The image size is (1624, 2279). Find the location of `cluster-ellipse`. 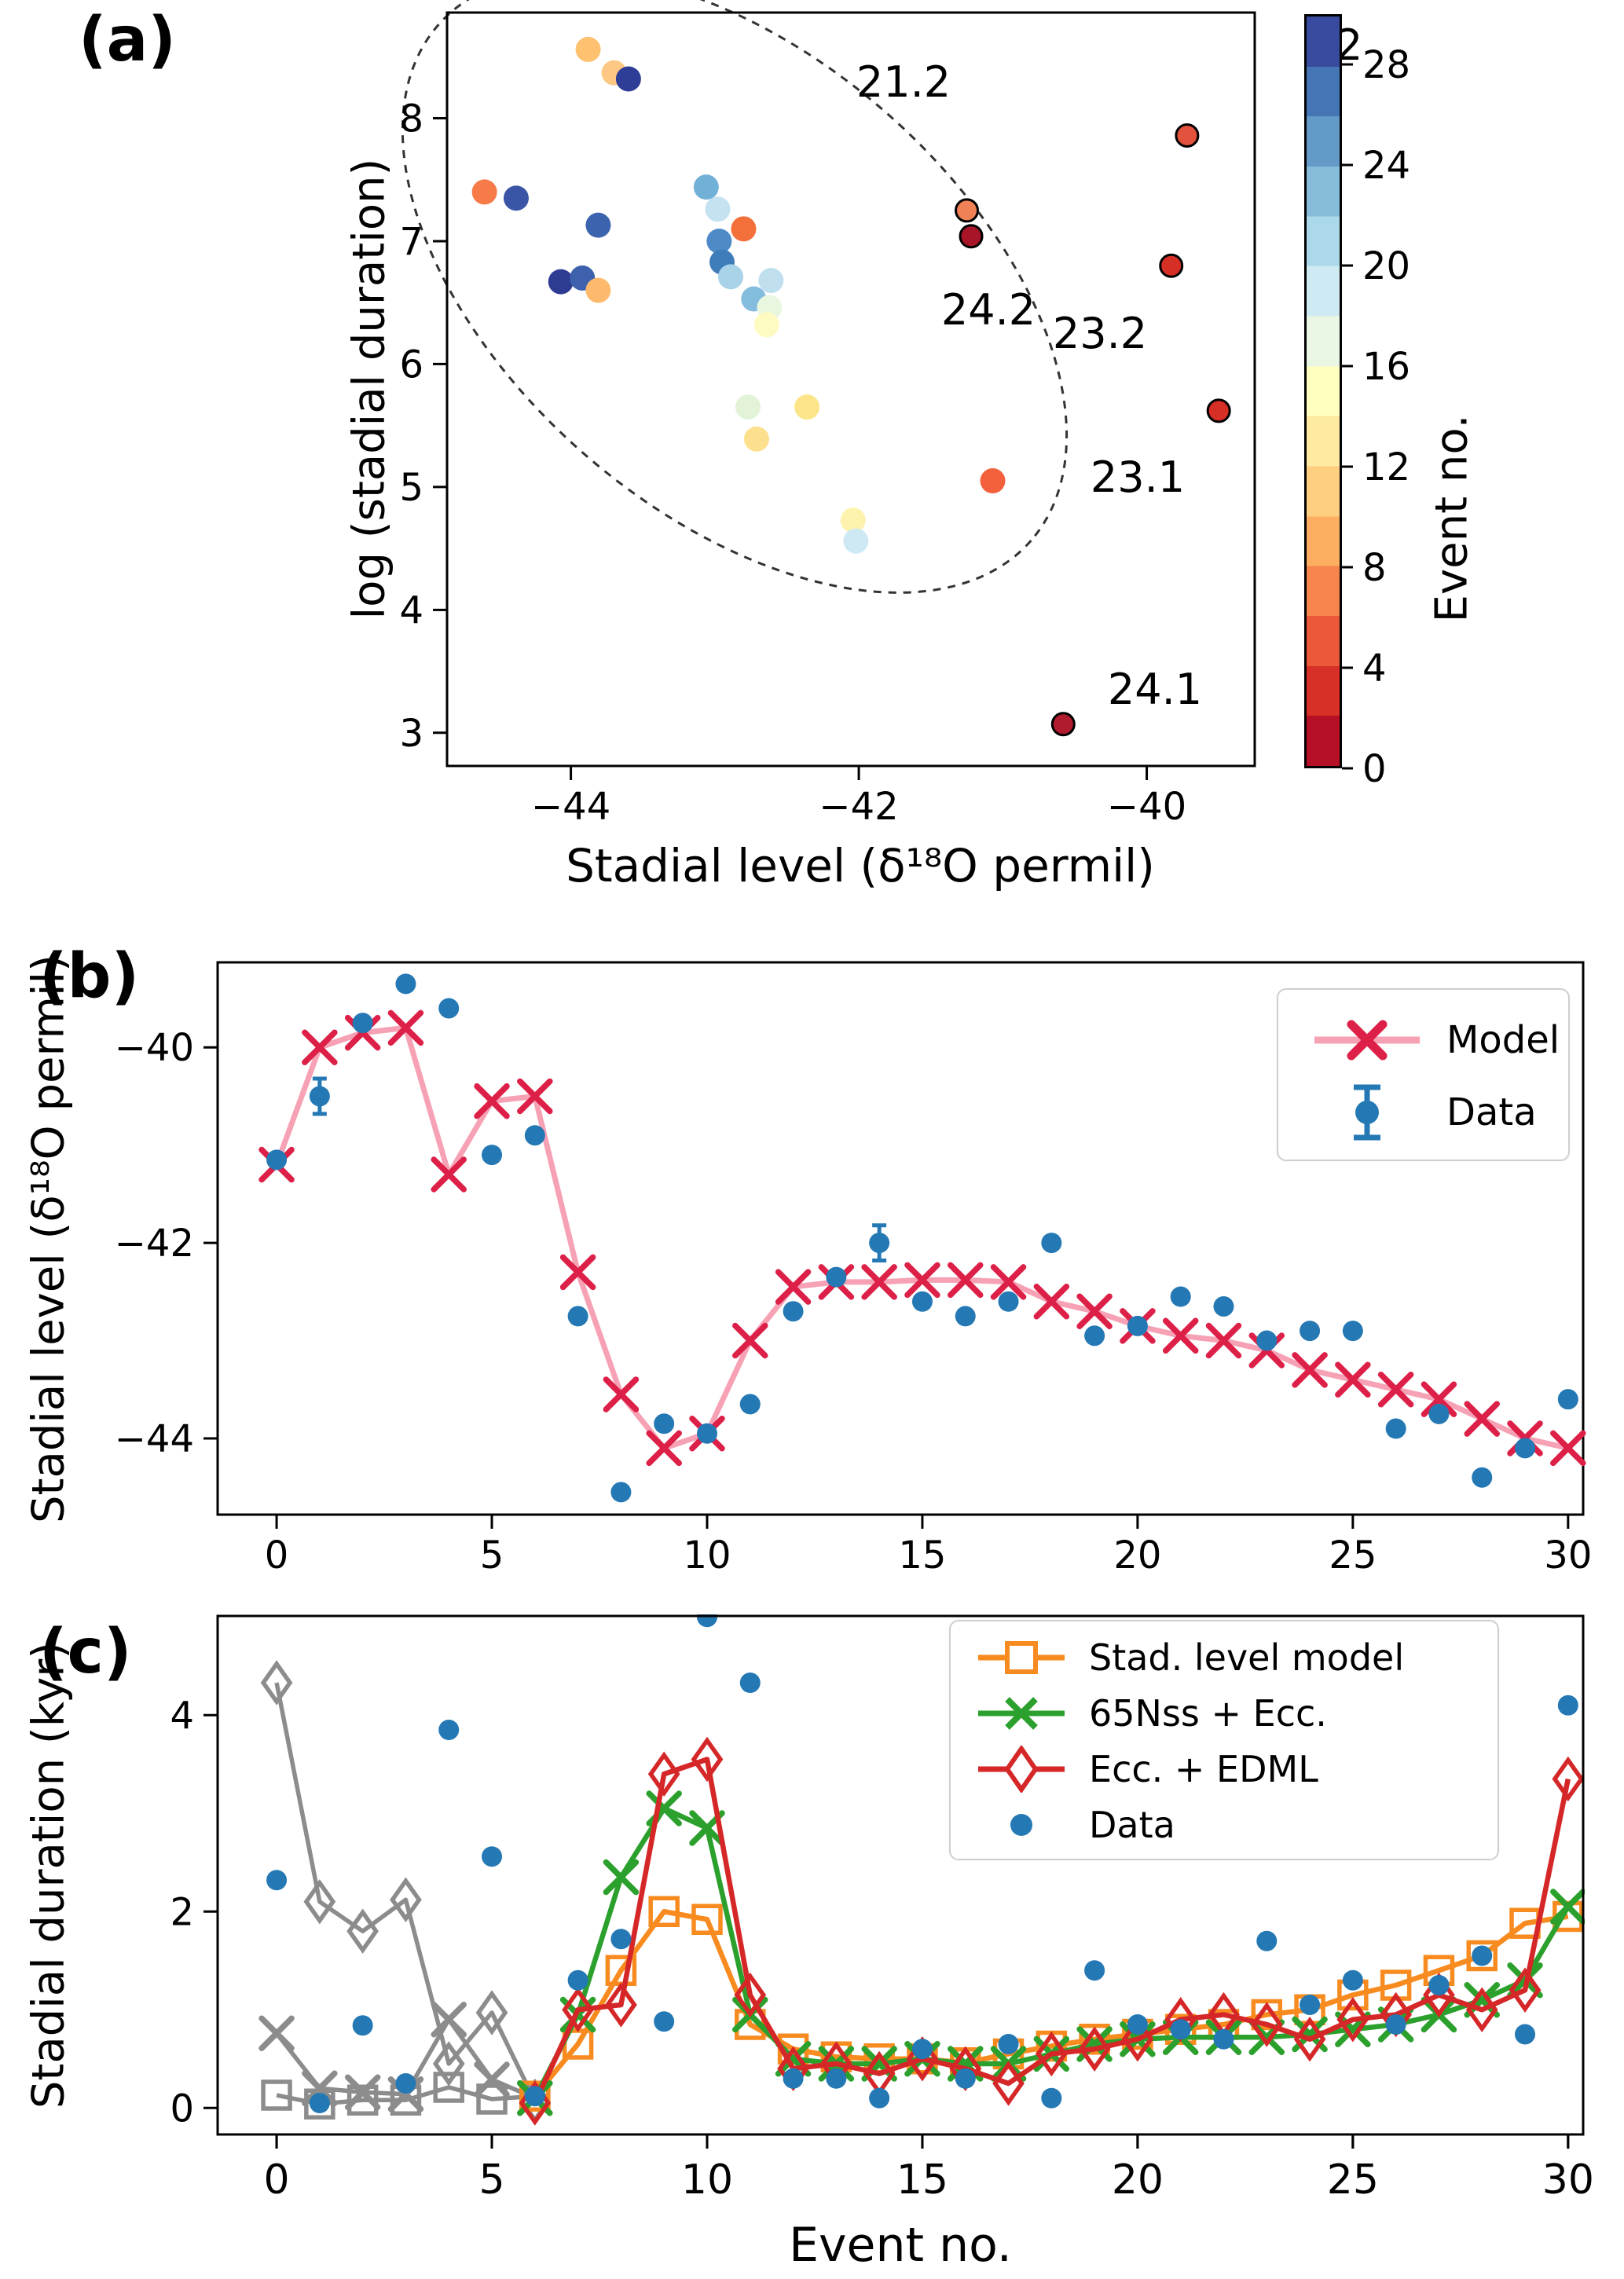

cluster-ellipse is located at coordinates (735, 297).